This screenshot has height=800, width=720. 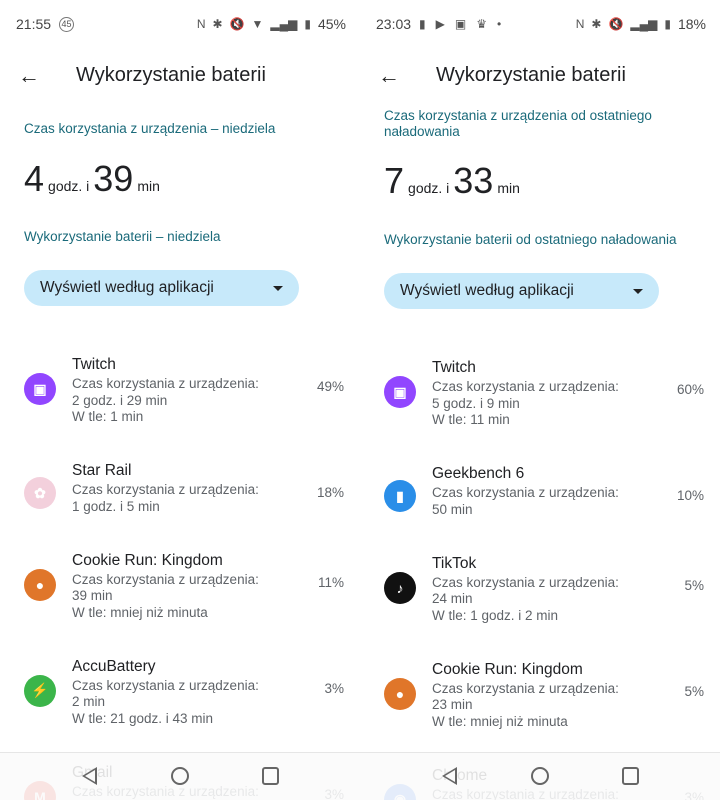 I want to click on usage-detail: 39 min, so click(x=92, y=596).